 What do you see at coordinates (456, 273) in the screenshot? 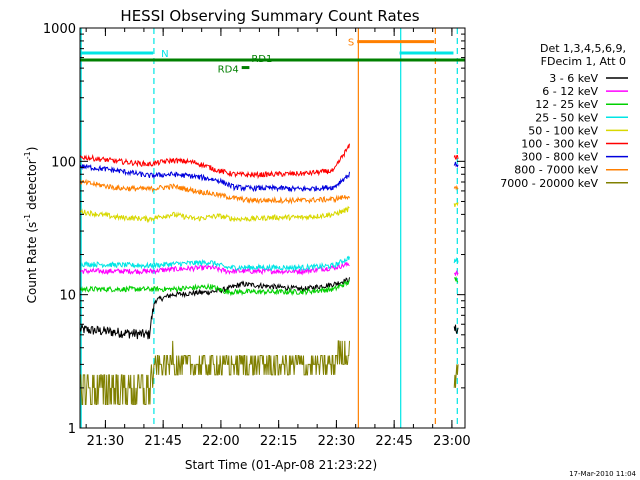
I see `series-line-1-after` at bounding box center [456, 273].